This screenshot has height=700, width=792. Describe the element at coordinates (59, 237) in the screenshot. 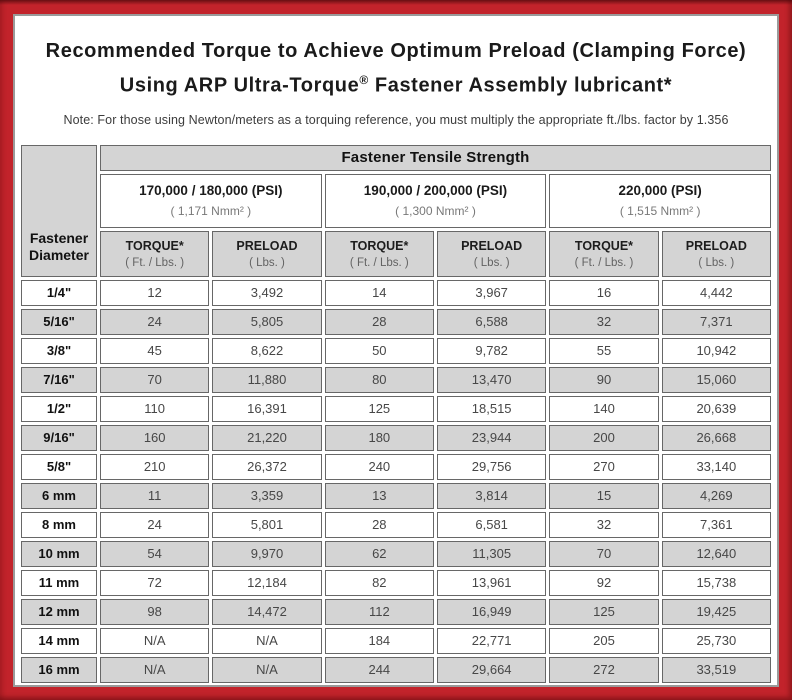

I see `fastener-diameter-header-line1: Fastener` at that location.